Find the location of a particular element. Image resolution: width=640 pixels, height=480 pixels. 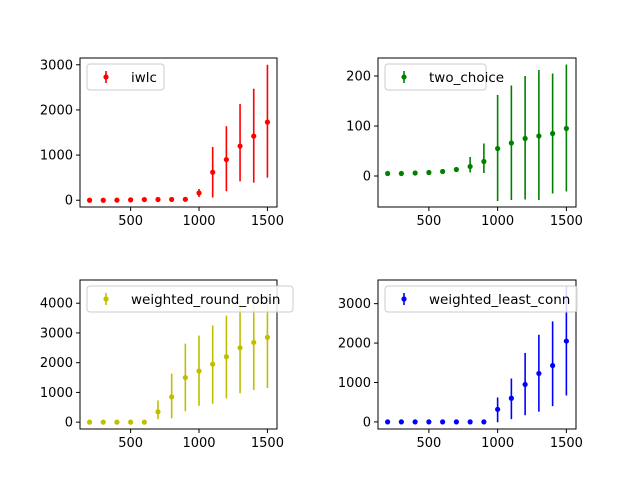

legend-label: iwlc is located at coordinates (144, 78).